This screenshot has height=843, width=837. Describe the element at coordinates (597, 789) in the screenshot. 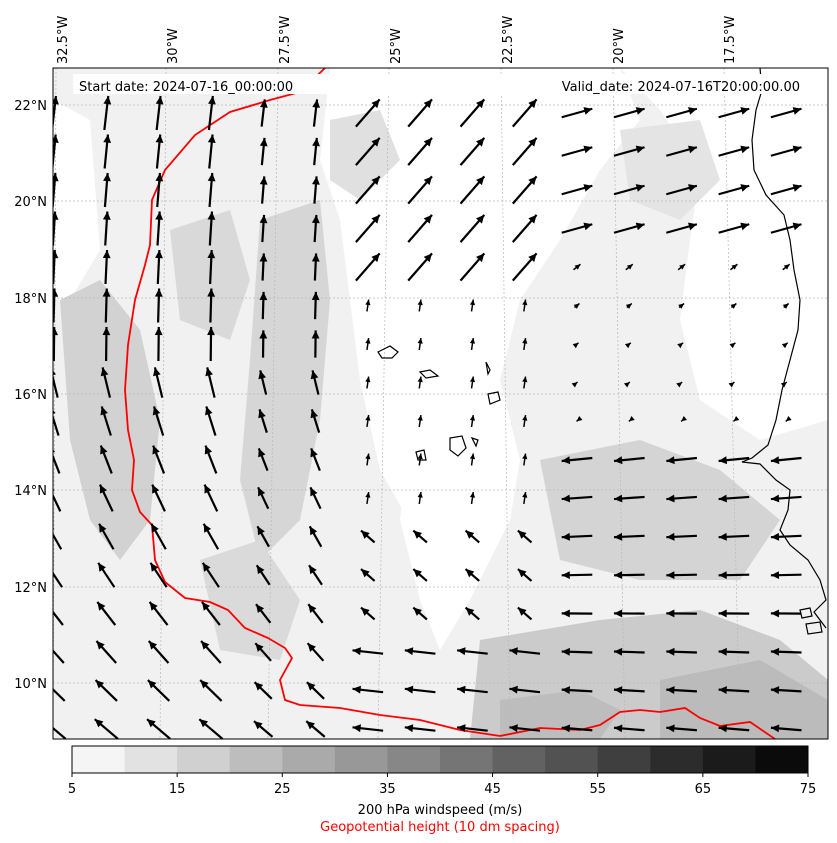

I see `colorbar-tick-label: 55` at that location.